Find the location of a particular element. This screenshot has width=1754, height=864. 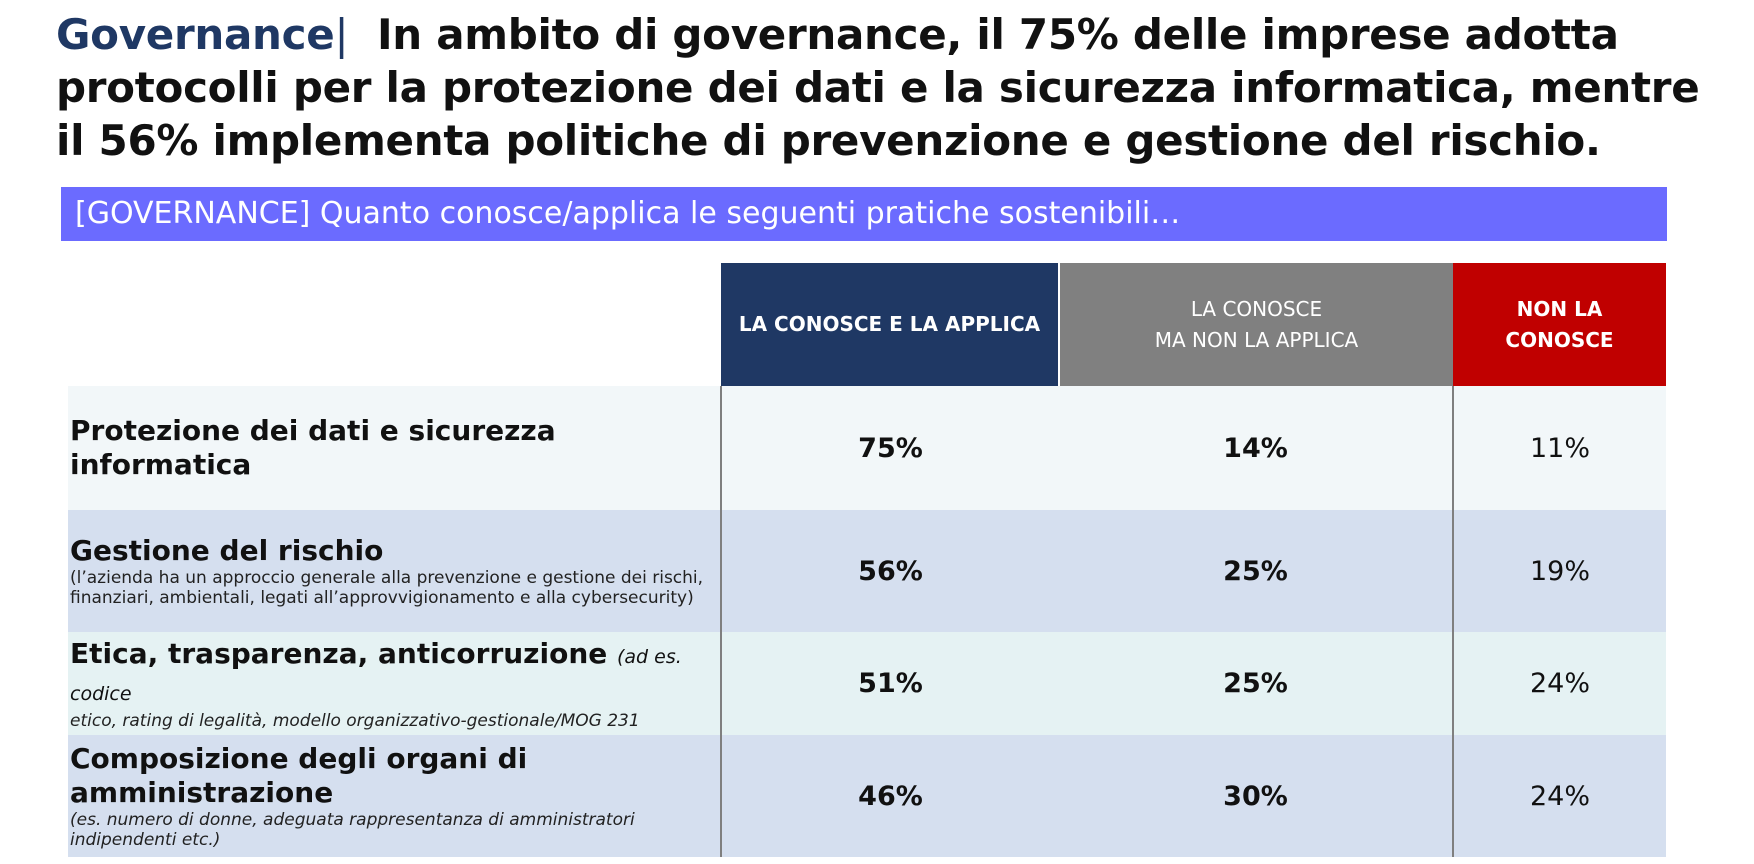

value-applies: 46% is located at coordinates (889, 796).